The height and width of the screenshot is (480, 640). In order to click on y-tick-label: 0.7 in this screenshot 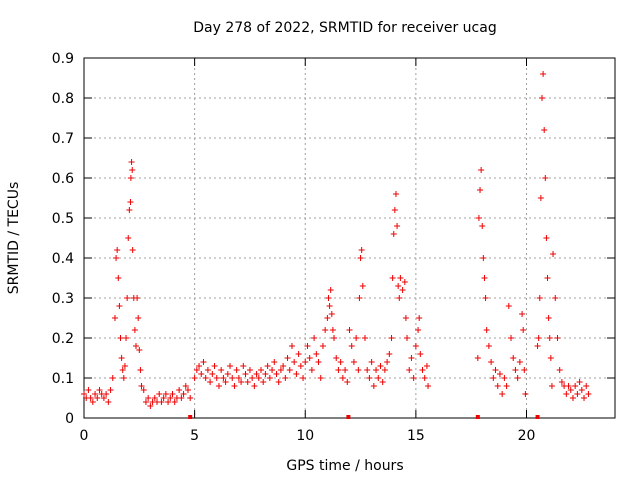, I will do `click(63, 139)`.